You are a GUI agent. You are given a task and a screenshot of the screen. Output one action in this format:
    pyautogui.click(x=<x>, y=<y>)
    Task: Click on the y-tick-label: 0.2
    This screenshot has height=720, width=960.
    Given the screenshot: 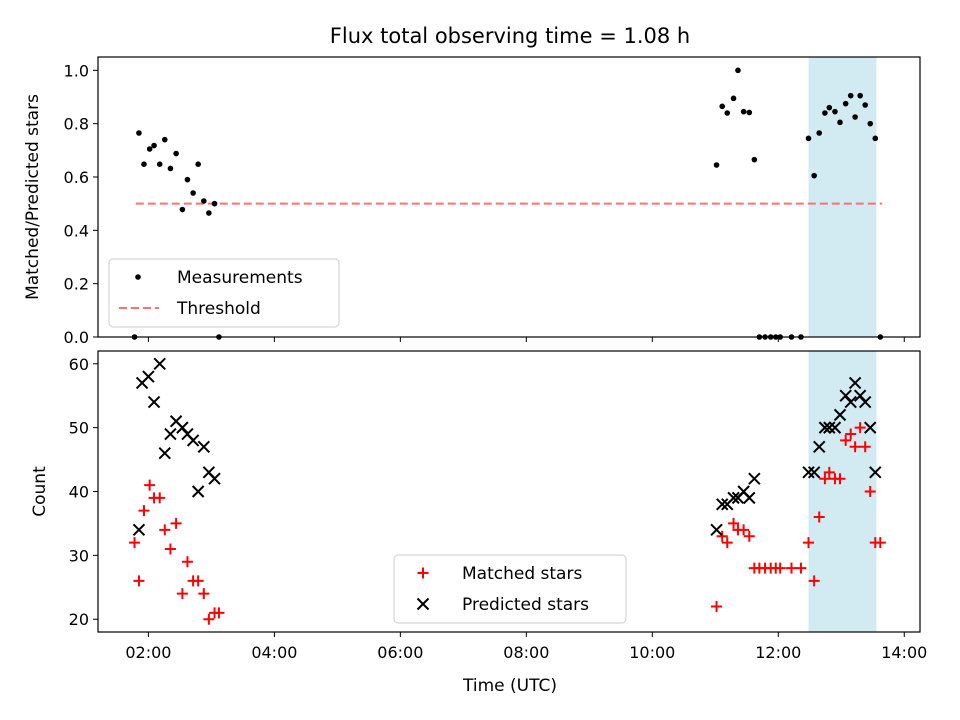 What is the action you would take?
    pyautogui.click(x=76, y=284)
    